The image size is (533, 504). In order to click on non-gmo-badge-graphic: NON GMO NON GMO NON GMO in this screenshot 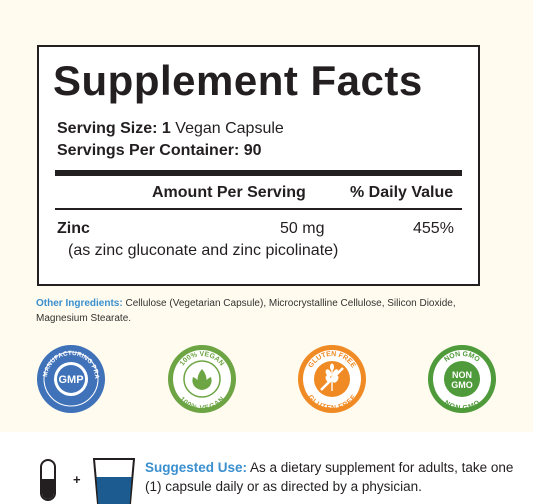, I will do `click(462, 379)`.